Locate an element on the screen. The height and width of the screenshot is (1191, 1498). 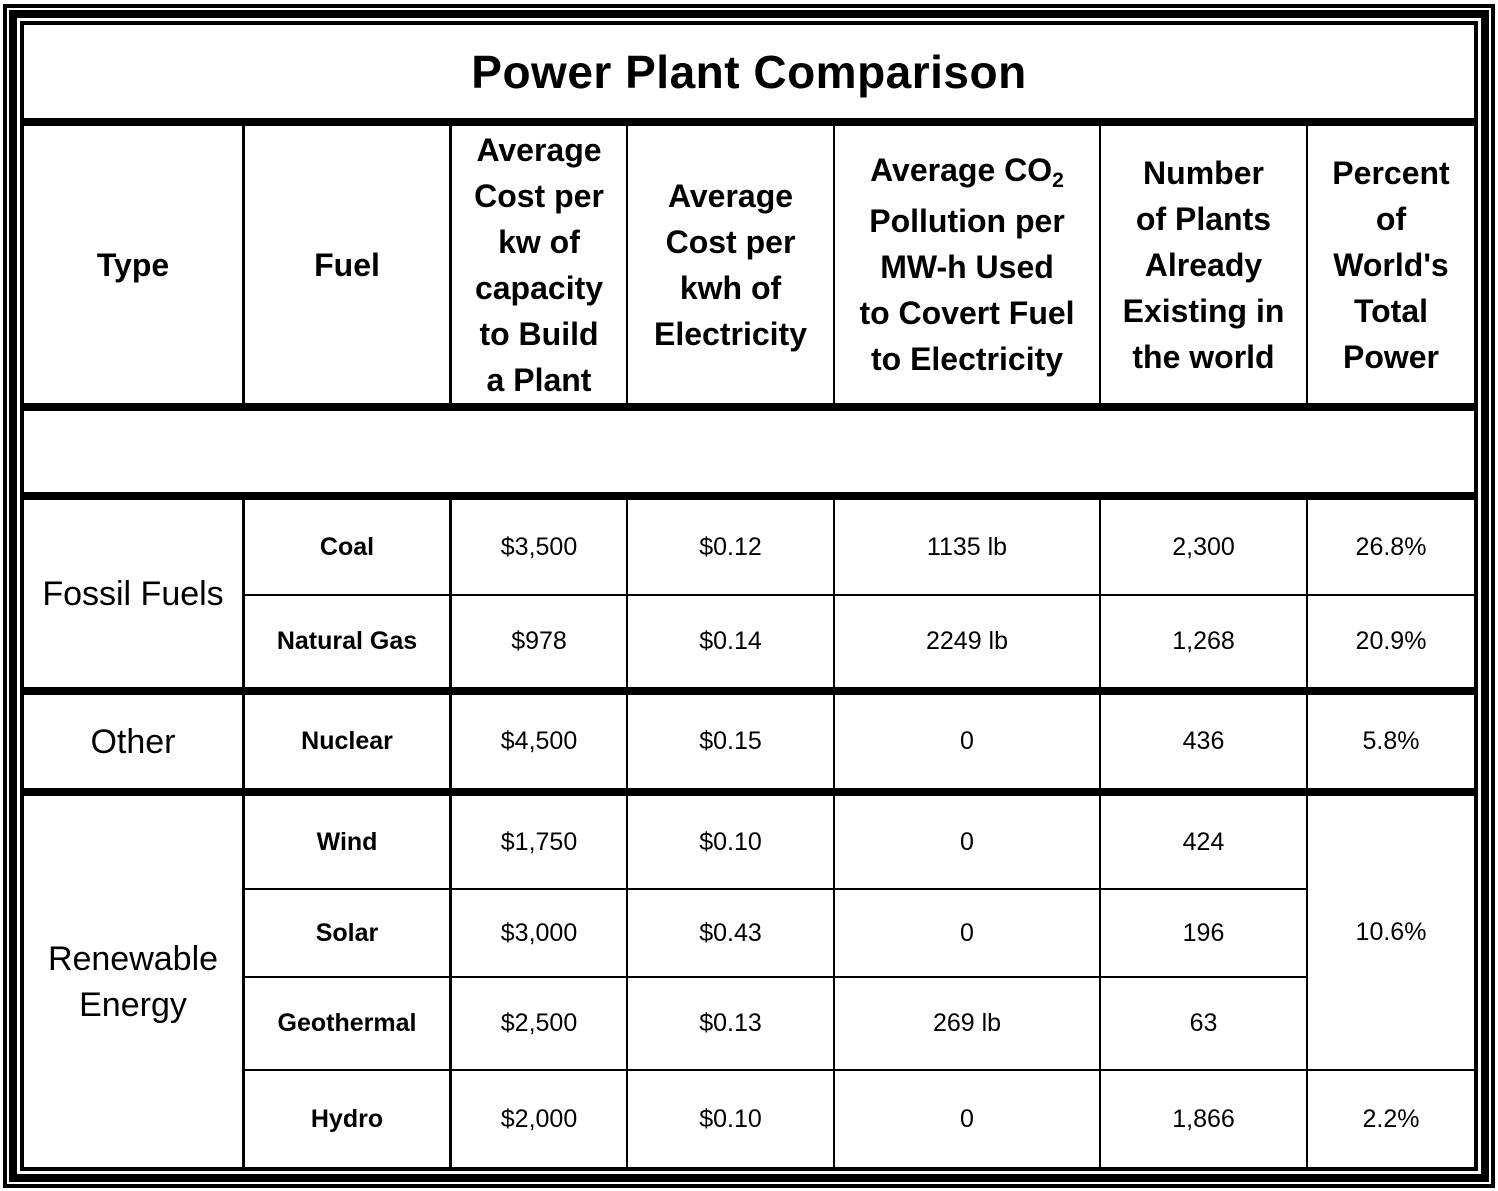
header-co2-line: MW-h Used is located at coordinates (967, 267).